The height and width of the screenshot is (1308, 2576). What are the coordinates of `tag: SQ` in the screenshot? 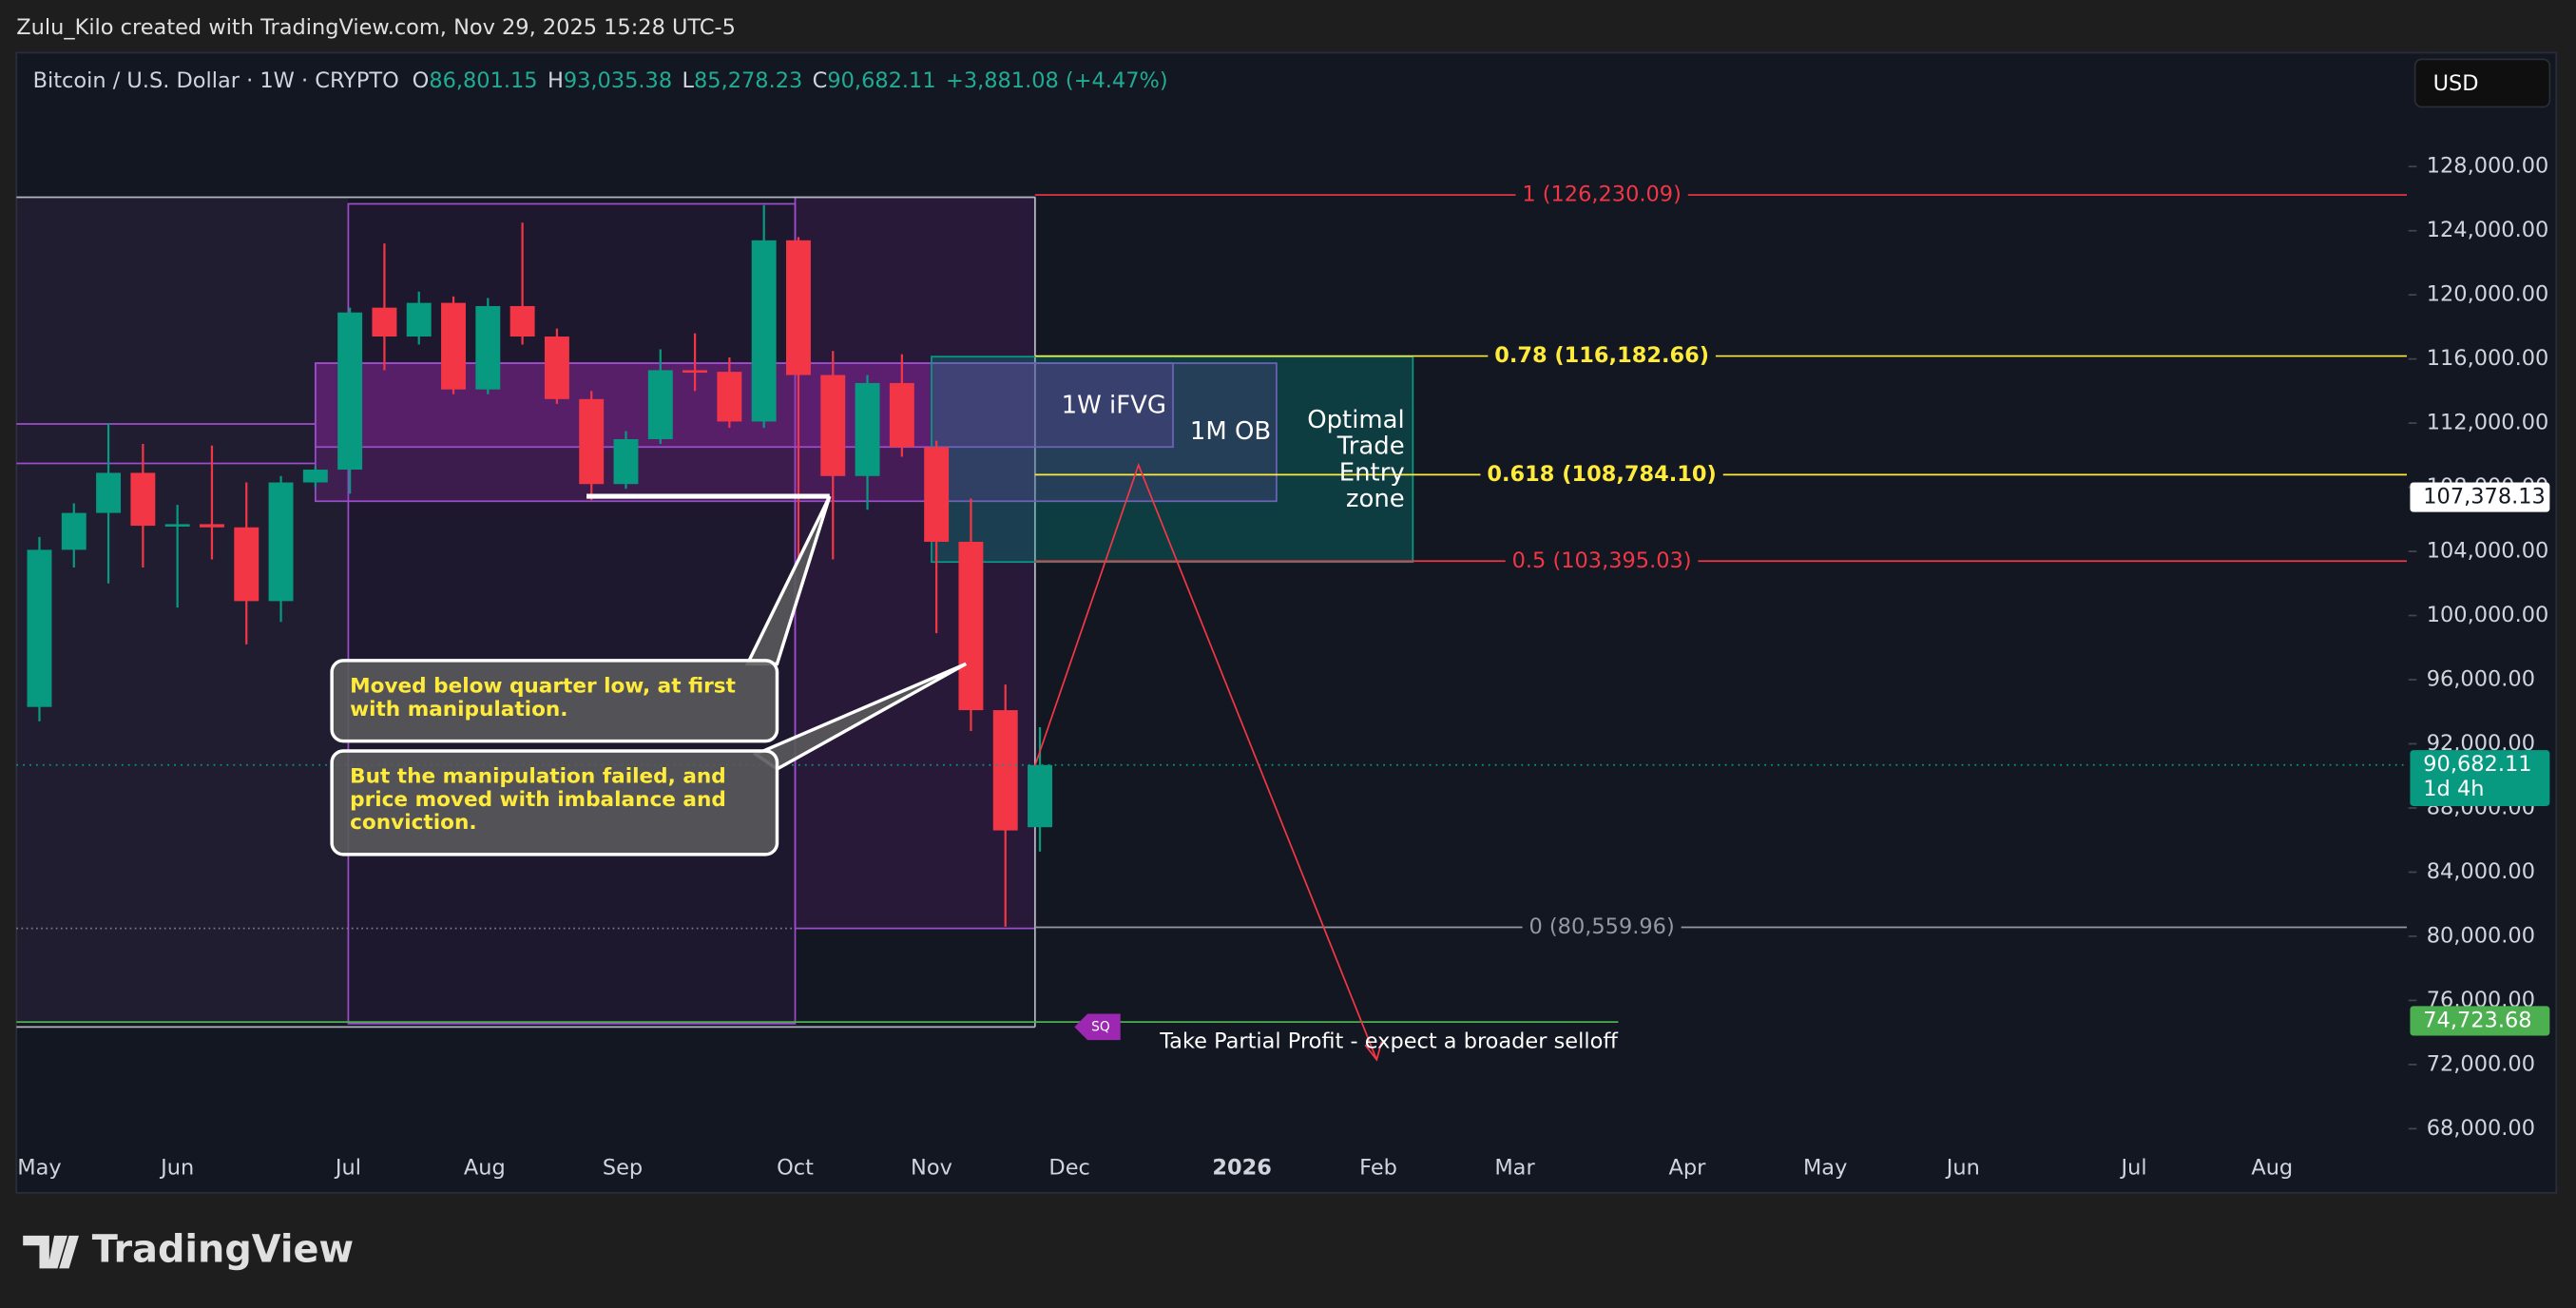 It's located at (1100, 1026).